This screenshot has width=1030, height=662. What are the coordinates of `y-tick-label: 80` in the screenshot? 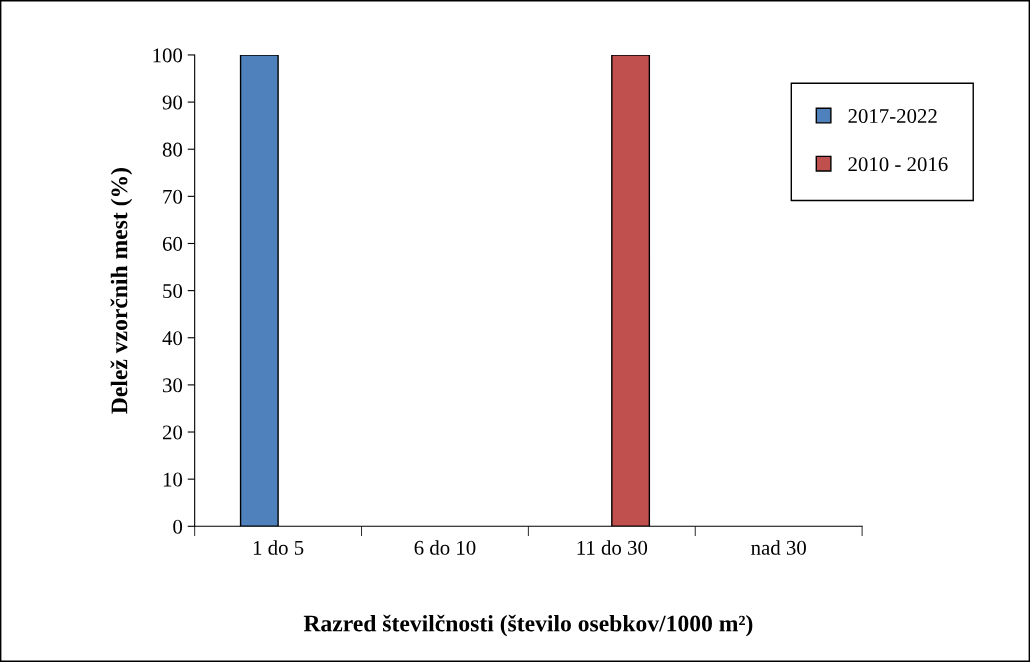 It's located at (172, 149).